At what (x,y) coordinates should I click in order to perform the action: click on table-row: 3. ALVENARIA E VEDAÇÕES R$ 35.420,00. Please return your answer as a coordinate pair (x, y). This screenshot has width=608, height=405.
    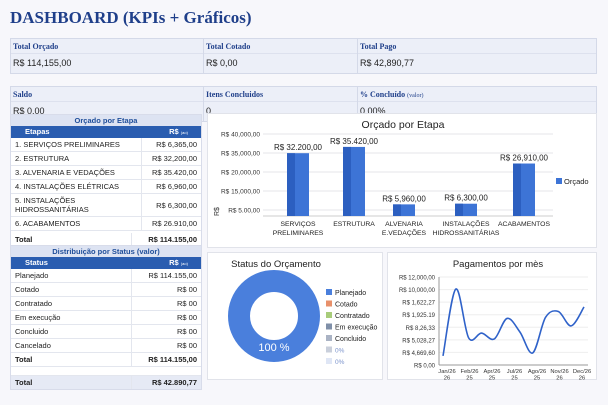
    Looking at the image, I should click on (106, 173).